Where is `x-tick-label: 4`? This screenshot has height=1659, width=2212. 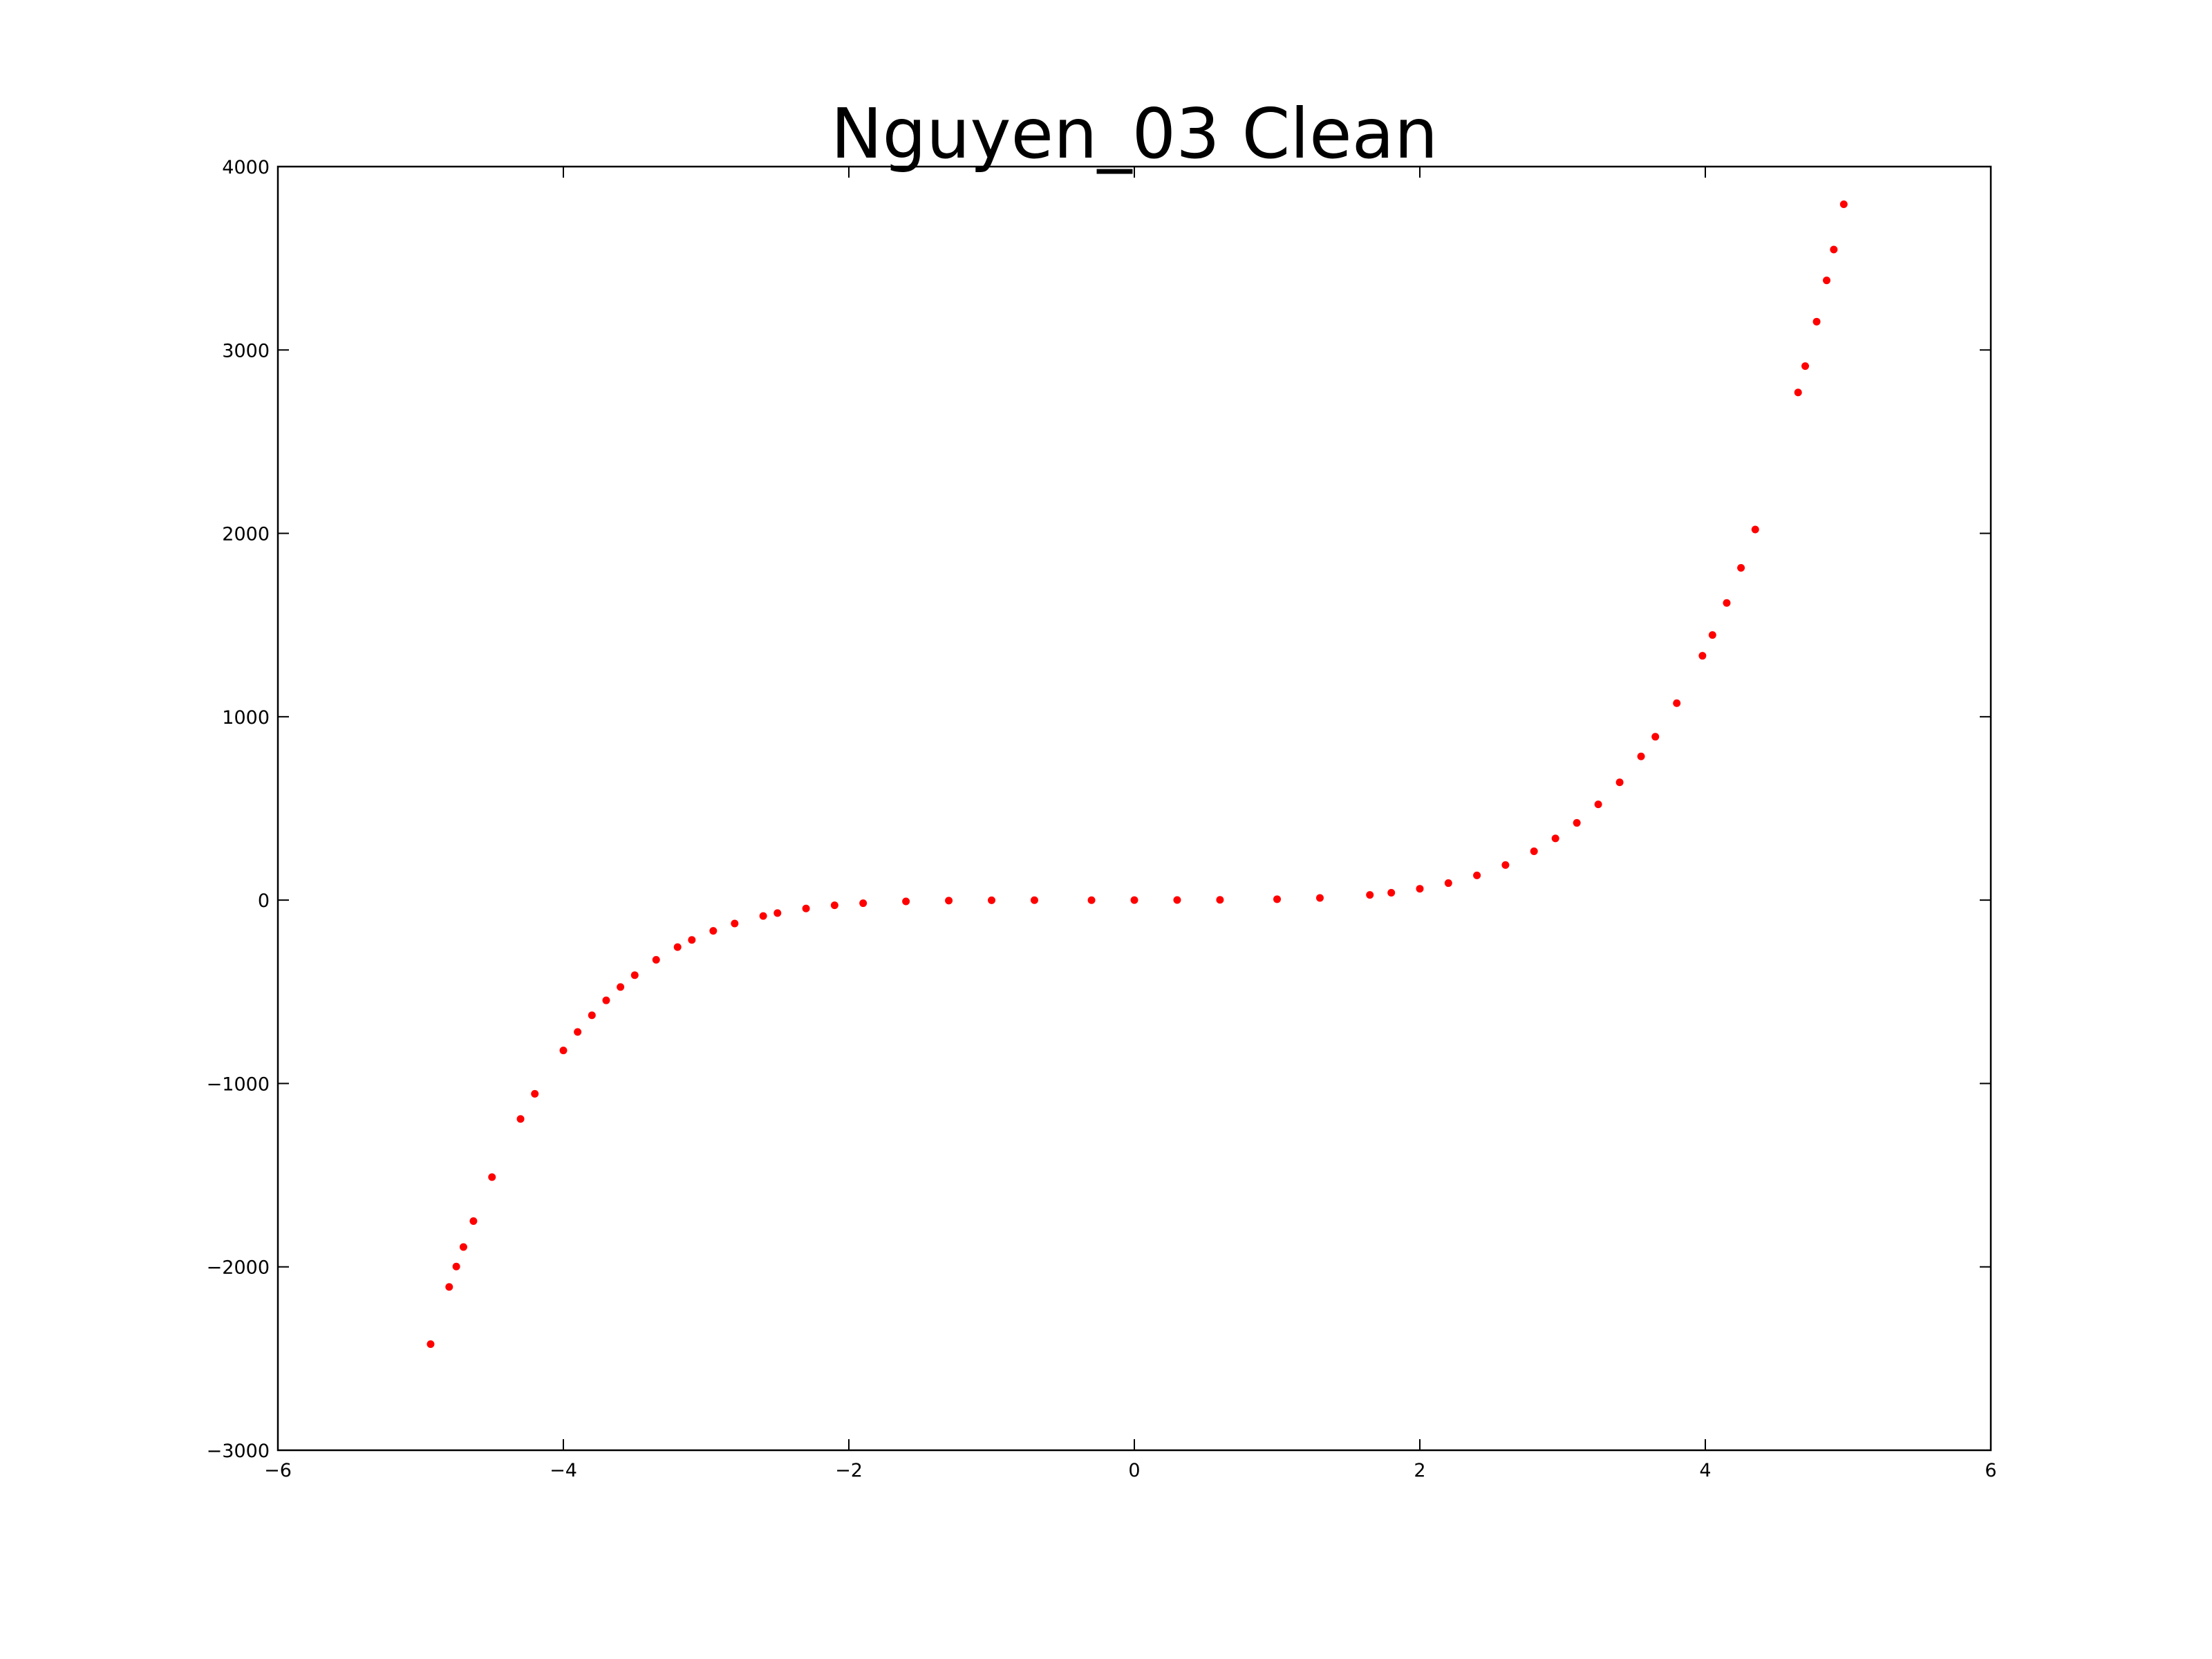 x-tick-label: 4 is located at coordinates (1705, 1470).